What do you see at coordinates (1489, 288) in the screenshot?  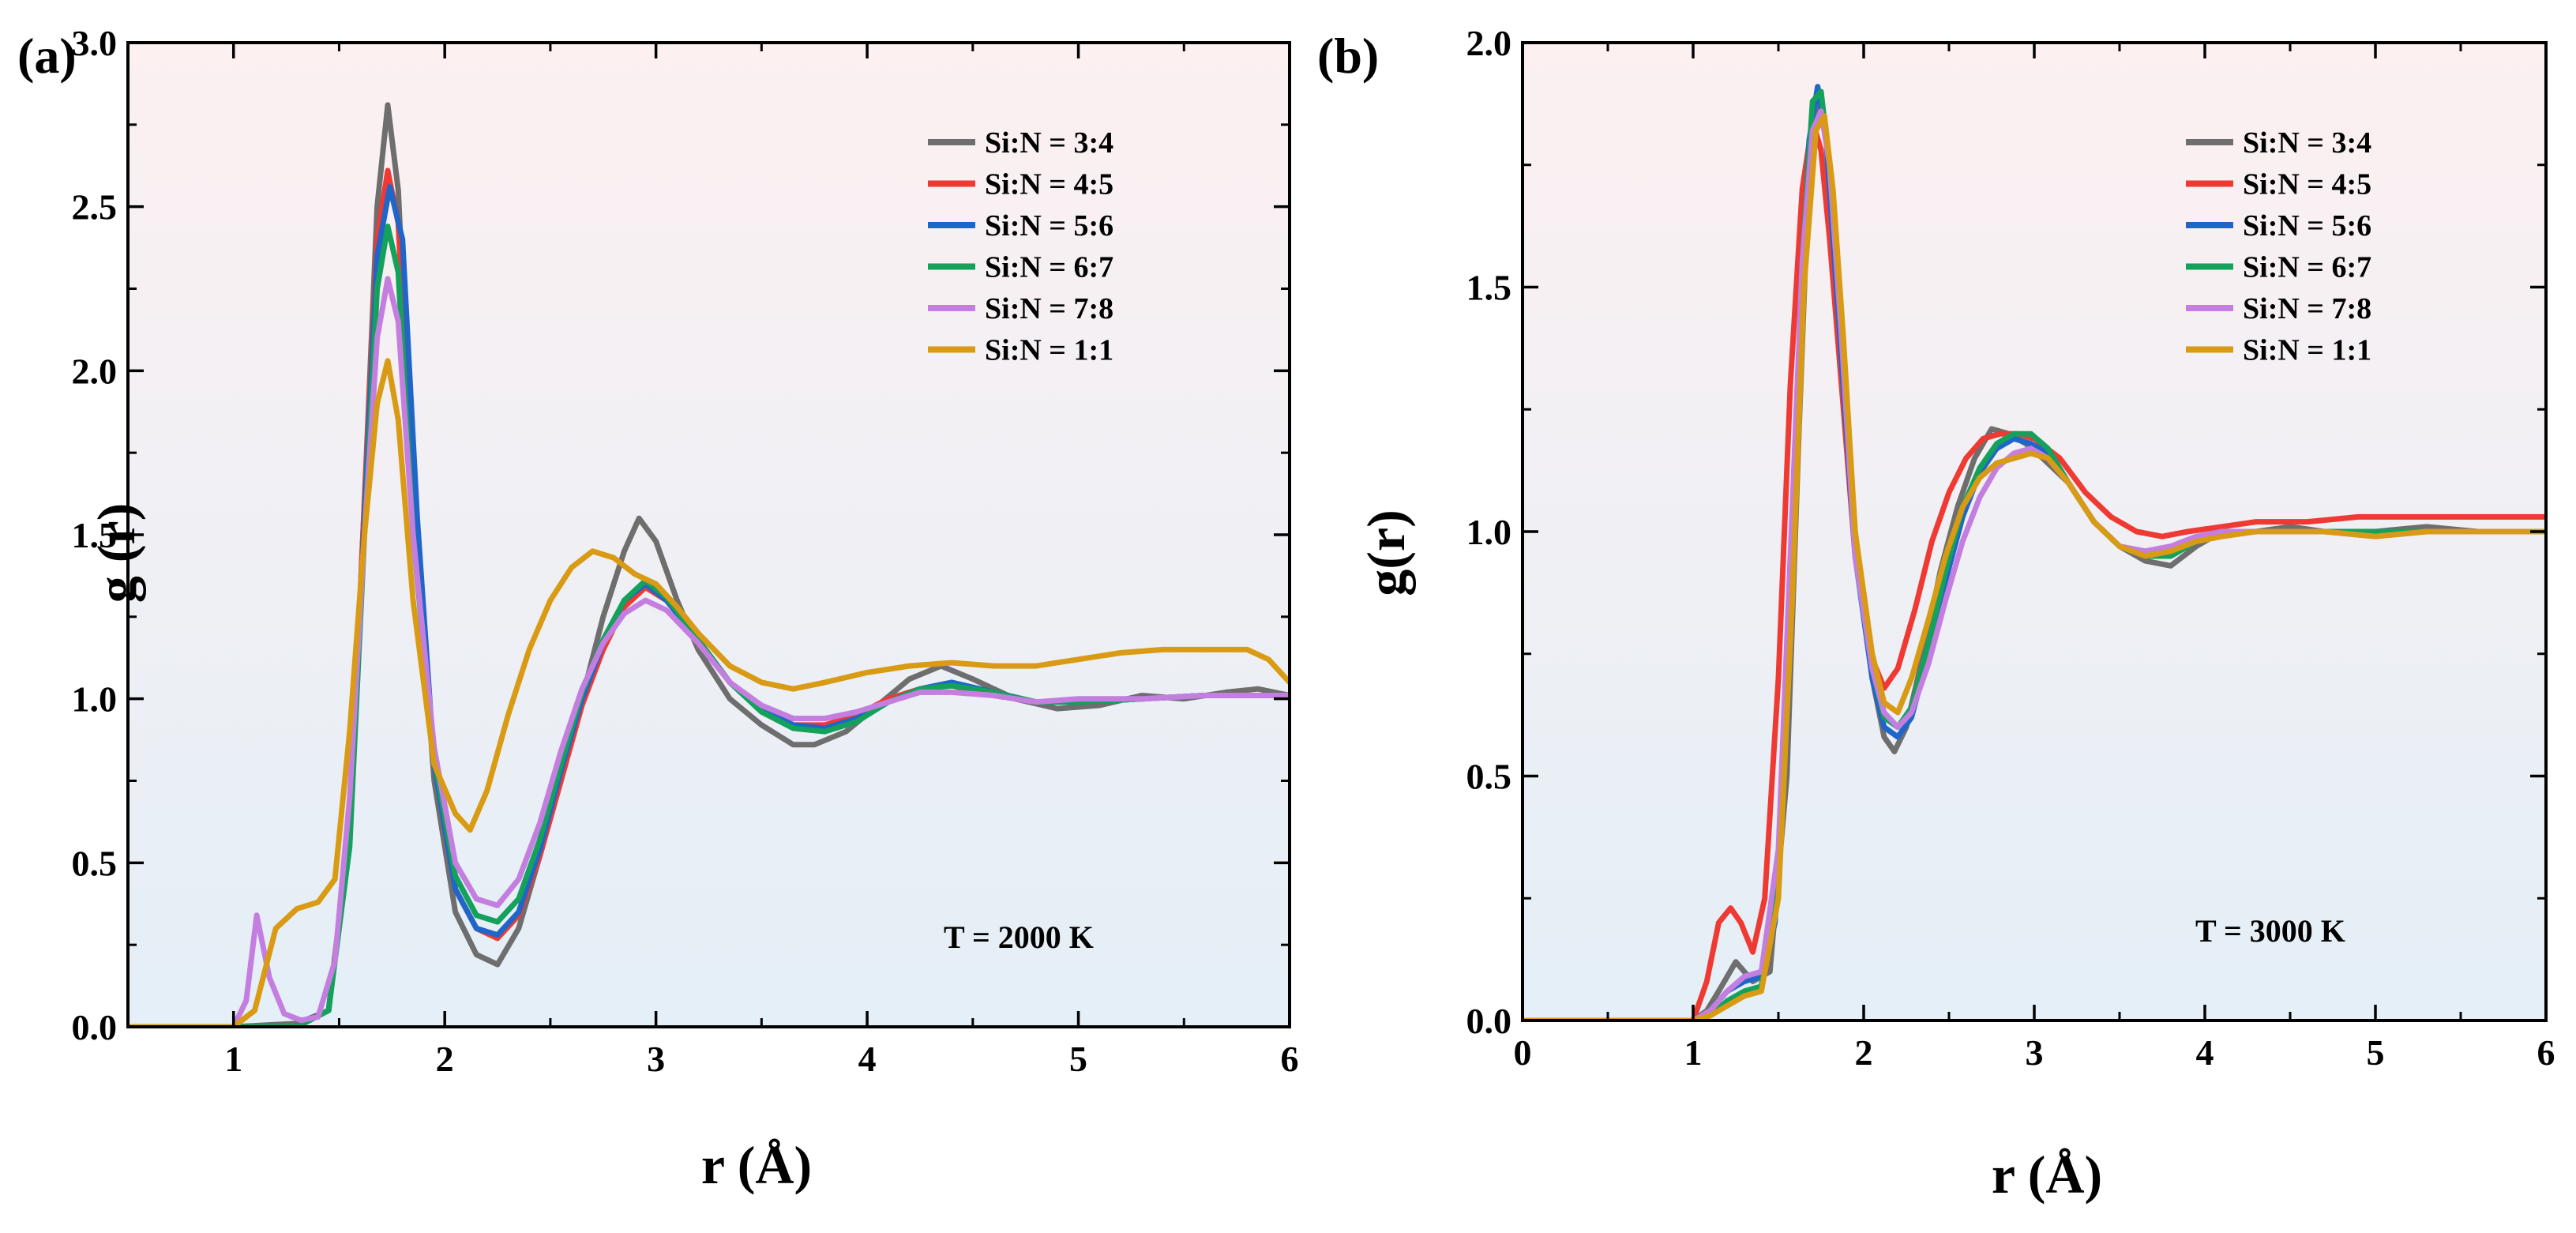 I see `panel-b-y-tick-label: 1.5` at bounding box center [1489, 288].